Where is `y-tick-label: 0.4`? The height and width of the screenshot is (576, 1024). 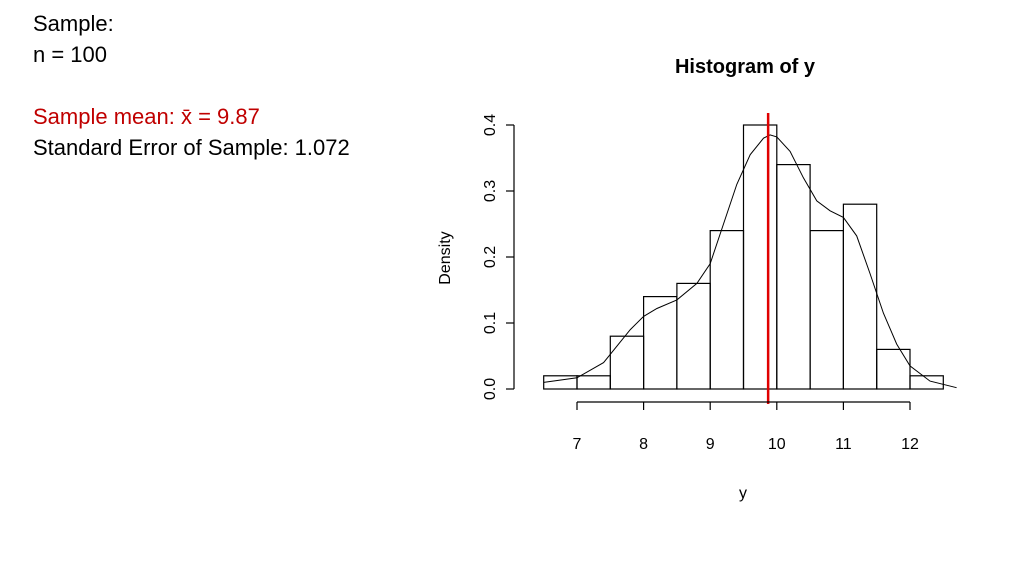
y-tick-label: 0.4 is located at coordinates (490, 125).